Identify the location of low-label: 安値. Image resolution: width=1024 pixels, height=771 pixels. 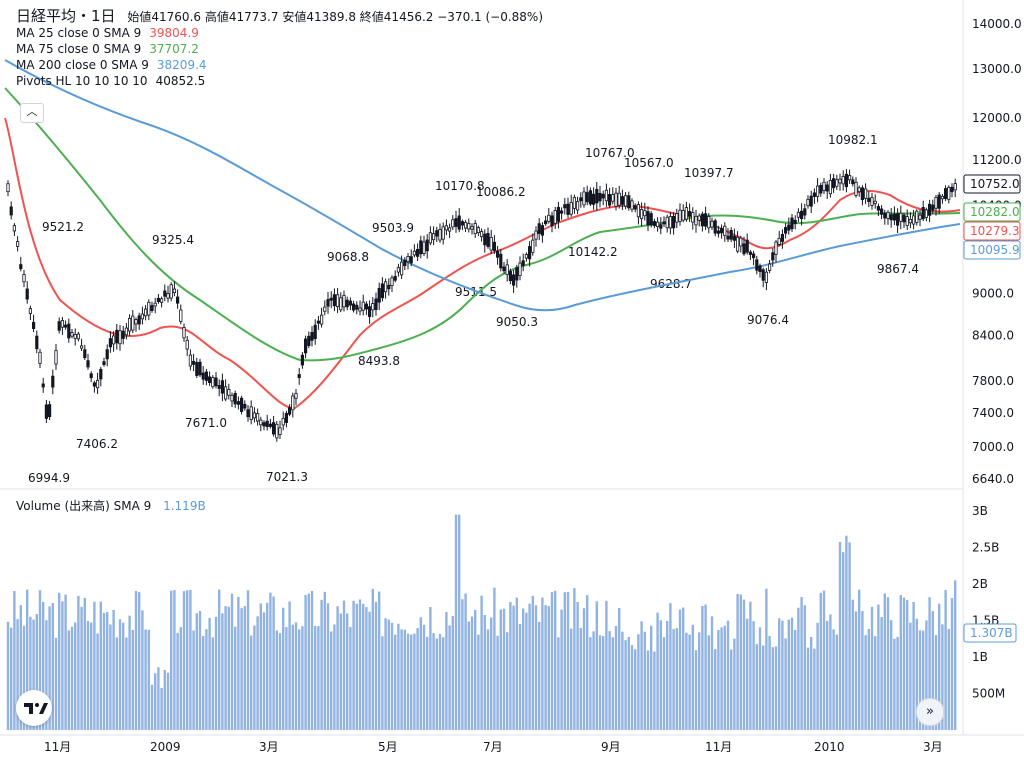
(294, 17).